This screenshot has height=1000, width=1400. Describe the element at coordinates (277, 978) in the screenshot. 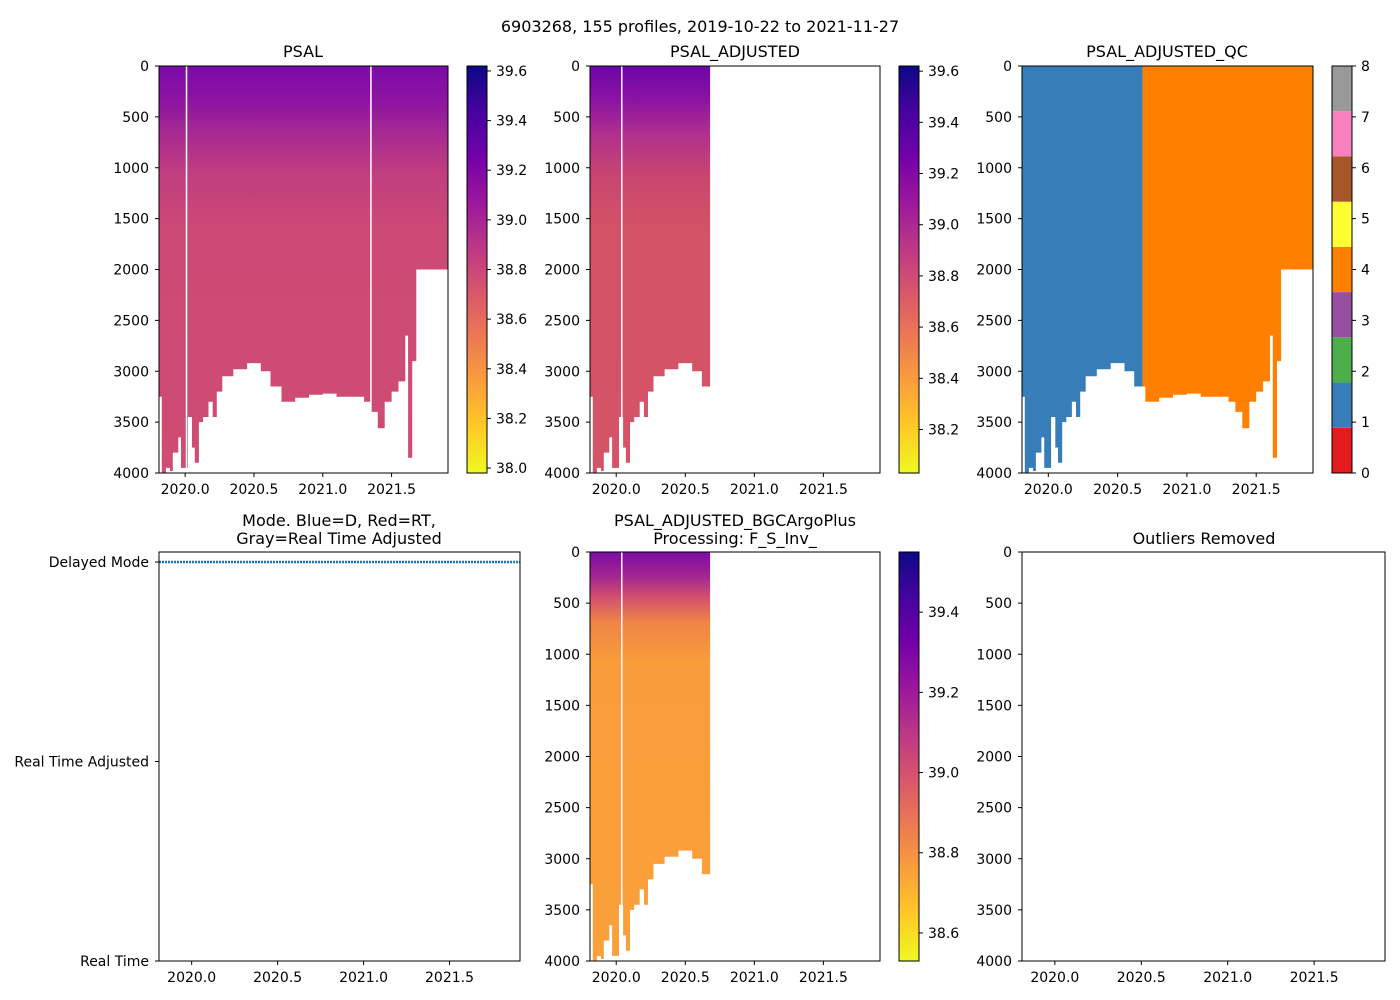

I see `mode-x-tick-label: 2020.5` at that location.